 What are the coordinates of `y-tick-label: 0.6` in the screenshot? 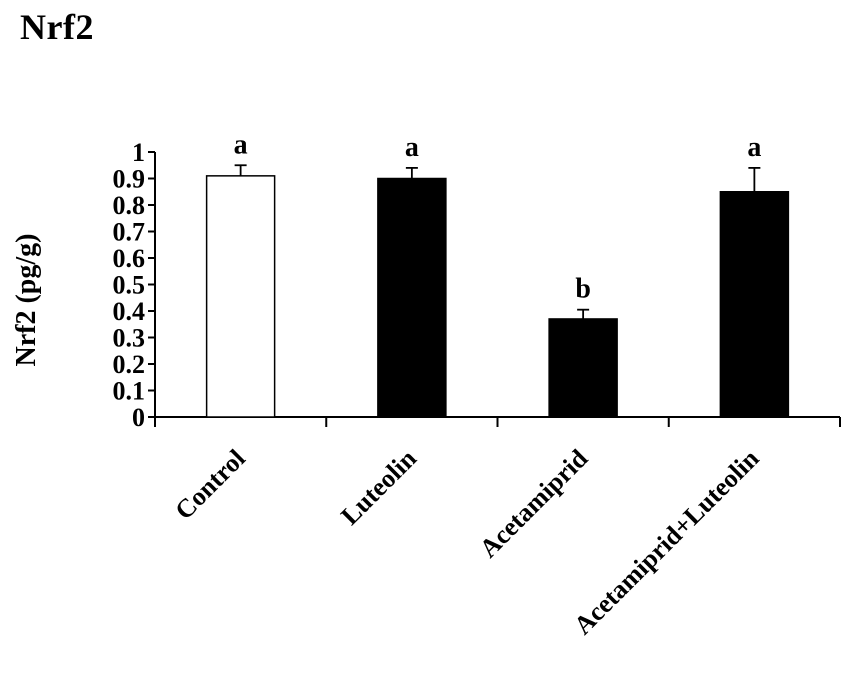 It's located at (129, 258).